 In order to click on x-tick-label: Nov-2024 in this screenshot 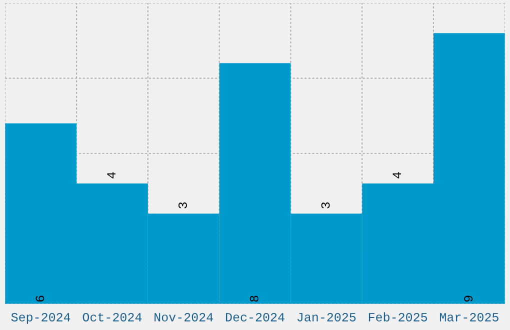, I will do `click(183, 317)`.